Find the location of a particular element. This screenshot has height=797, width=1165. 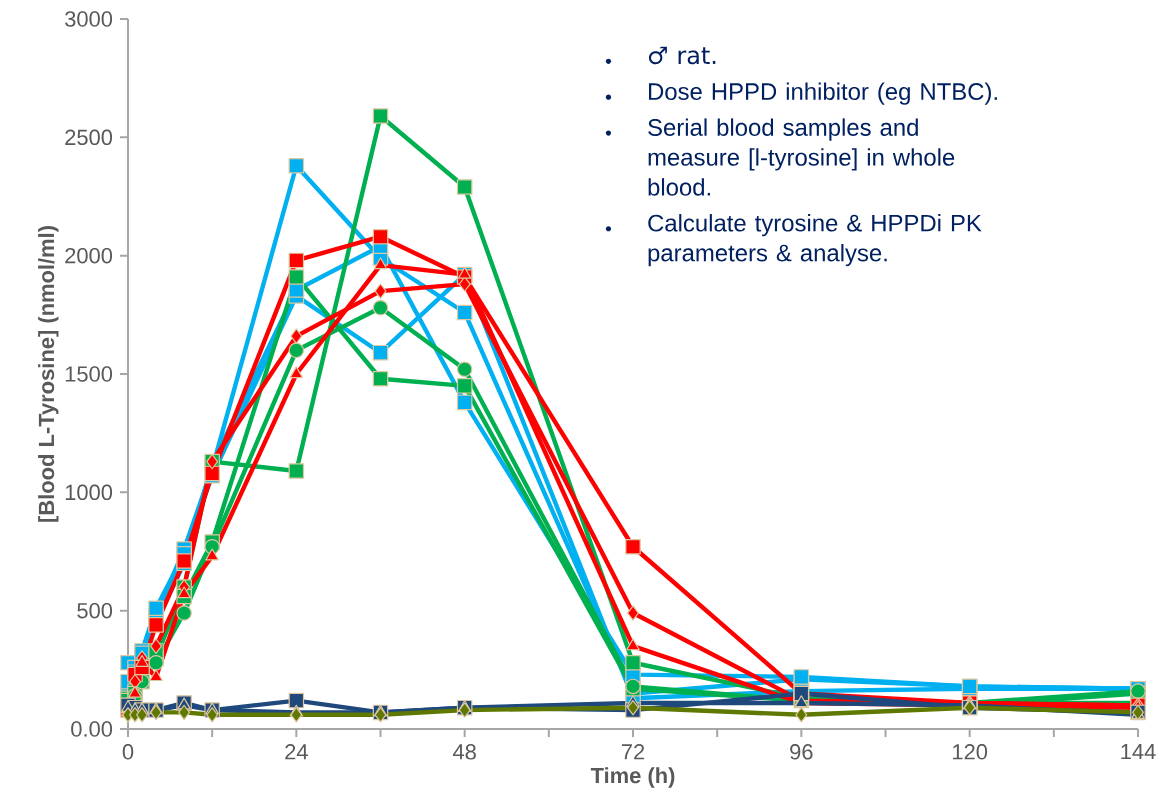

annotation: Dose HPPD inhibitor (eg NTBC). is located at coordinates (823, 93).